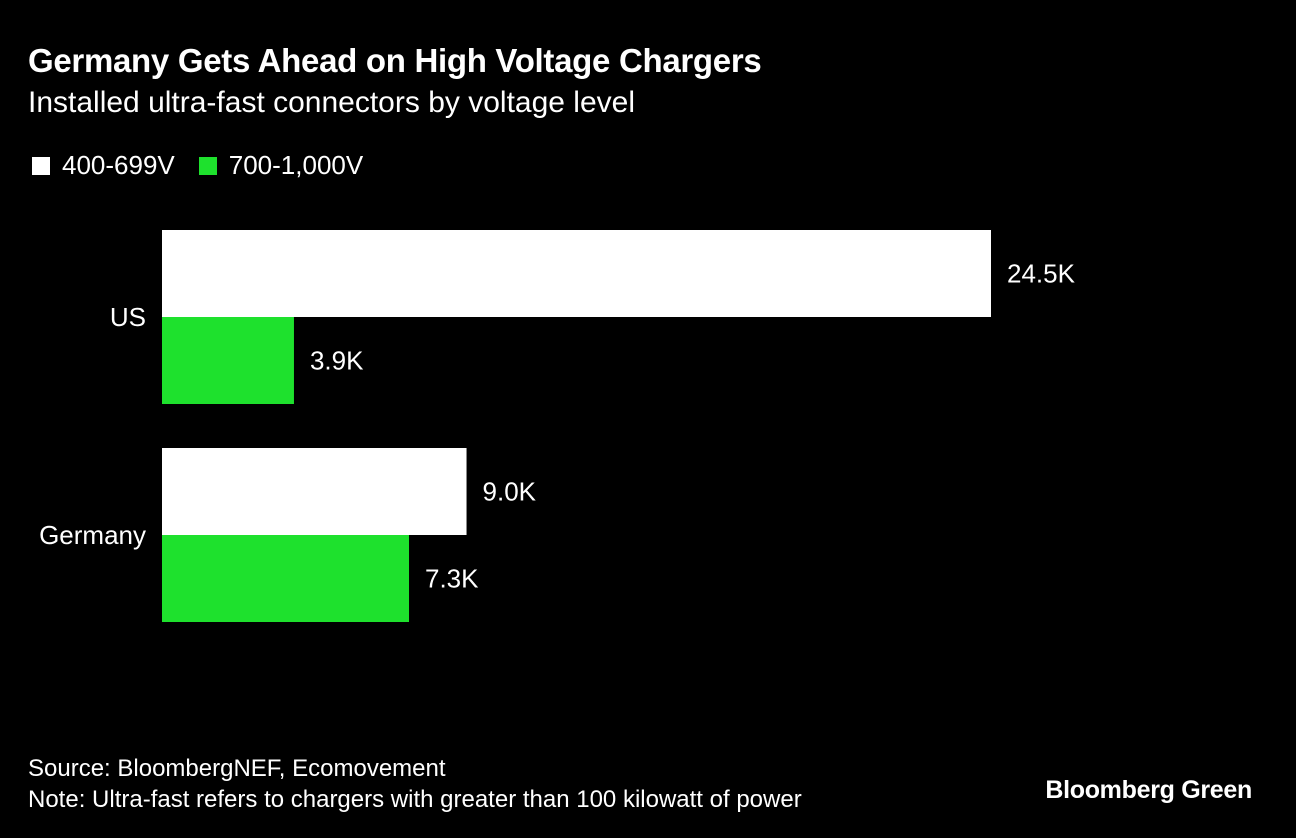  I want to click on legend-item-700-1000v: 700-1,000V, so click(281, 165).